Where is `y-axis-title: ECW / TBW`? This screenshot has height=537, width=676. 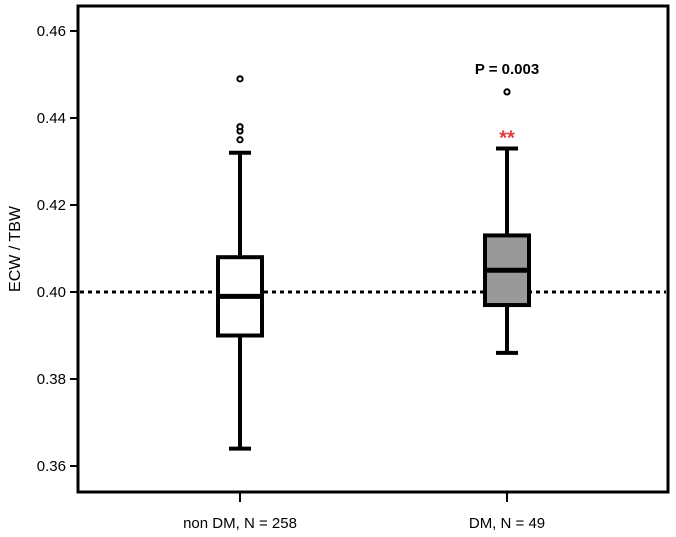 y-axis-title: ECW / TBW is located at coordinates (15, 248).